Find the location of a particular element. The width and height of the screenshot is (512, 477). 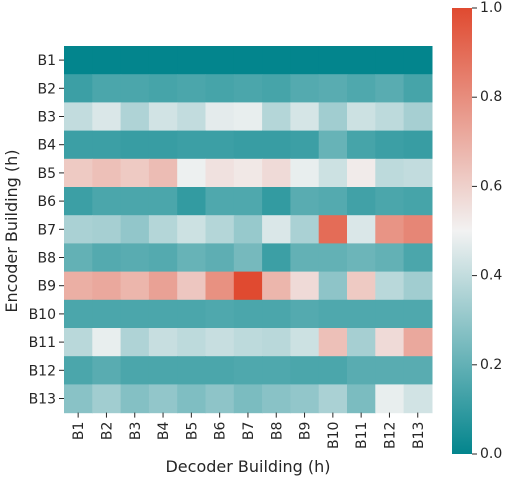

heatmap-cell-B13-B2 is located at coordinates (107, 399).